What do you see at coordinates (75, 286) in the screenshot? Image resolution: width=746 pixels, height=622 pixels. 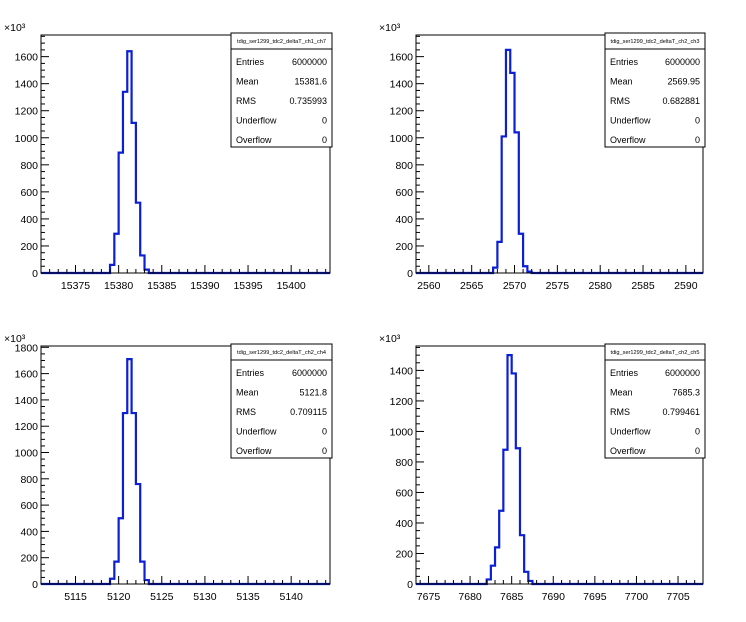 I see `x-tick-label: 15375` at bounding box center [75, 286].